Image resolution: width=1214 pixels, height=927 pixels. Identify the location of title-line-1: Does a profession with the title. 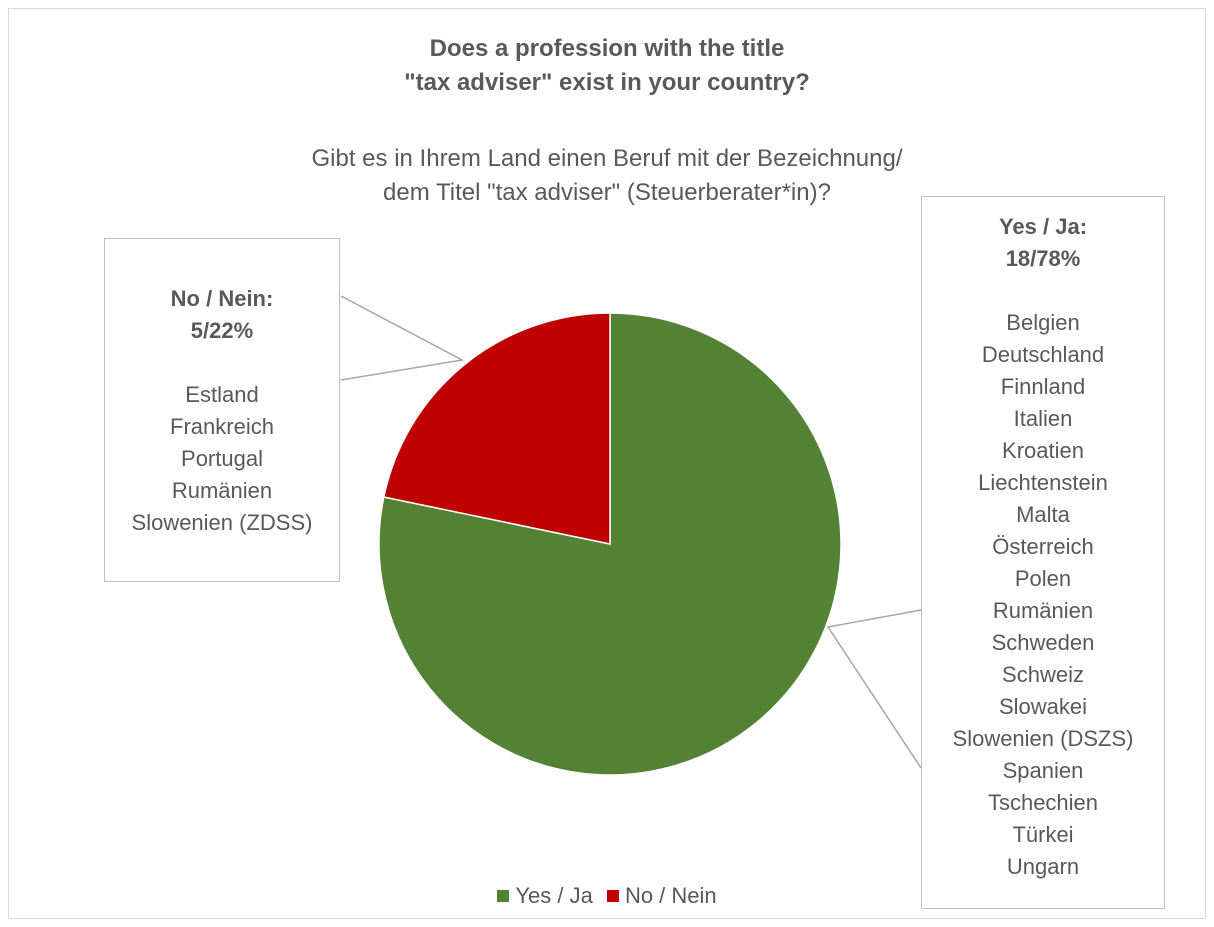
(607, 48).